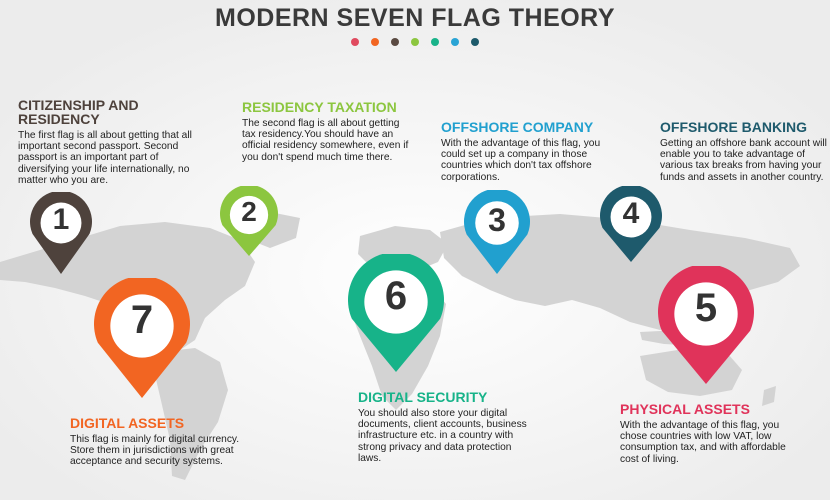 This screenshot has height=500, width=830. Describe the element at coordinates (319, 107) in the screenshot. I see `flag-2-heading: RESIDENCY TAXATION` at that location.